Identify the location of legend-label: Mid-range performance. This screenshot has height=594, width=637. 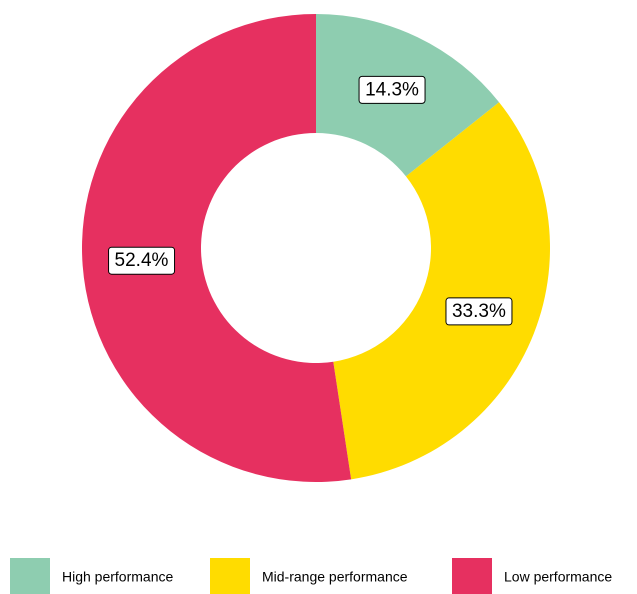
(335, 577).